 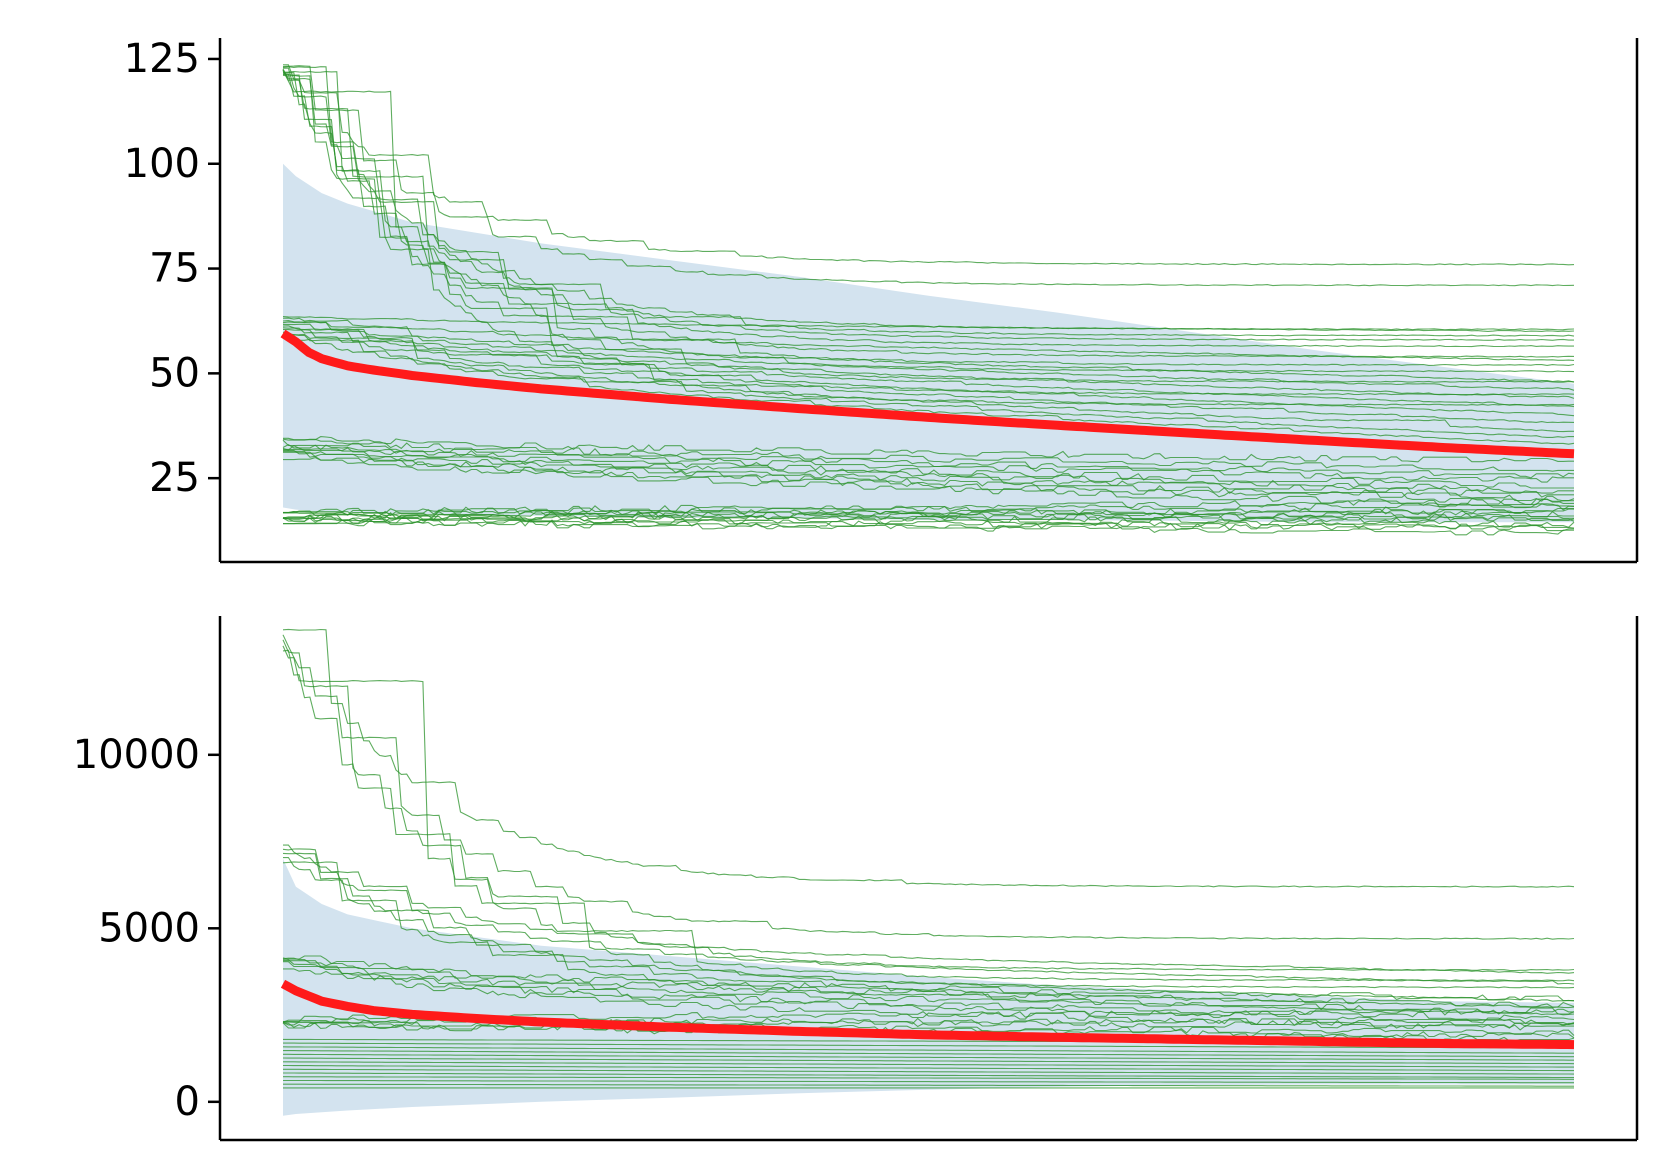 What do you see at coordinates (162, 164) in the screenshot?
I see `y-tick-label: 100` at bounding box center [162, 164].